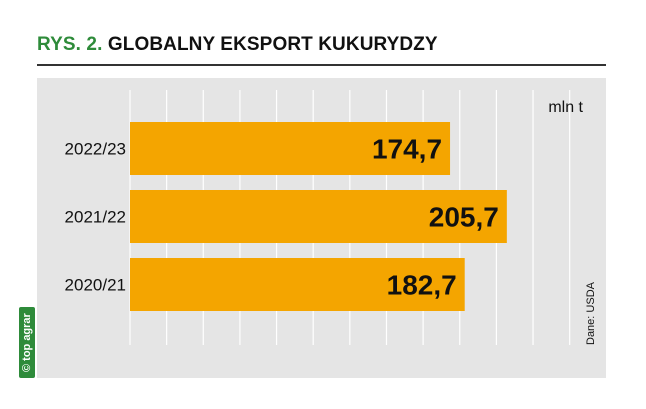 The height and width of the screenshot is (409, 646). I want to click on data-label: 174,7, so click(407, 149).